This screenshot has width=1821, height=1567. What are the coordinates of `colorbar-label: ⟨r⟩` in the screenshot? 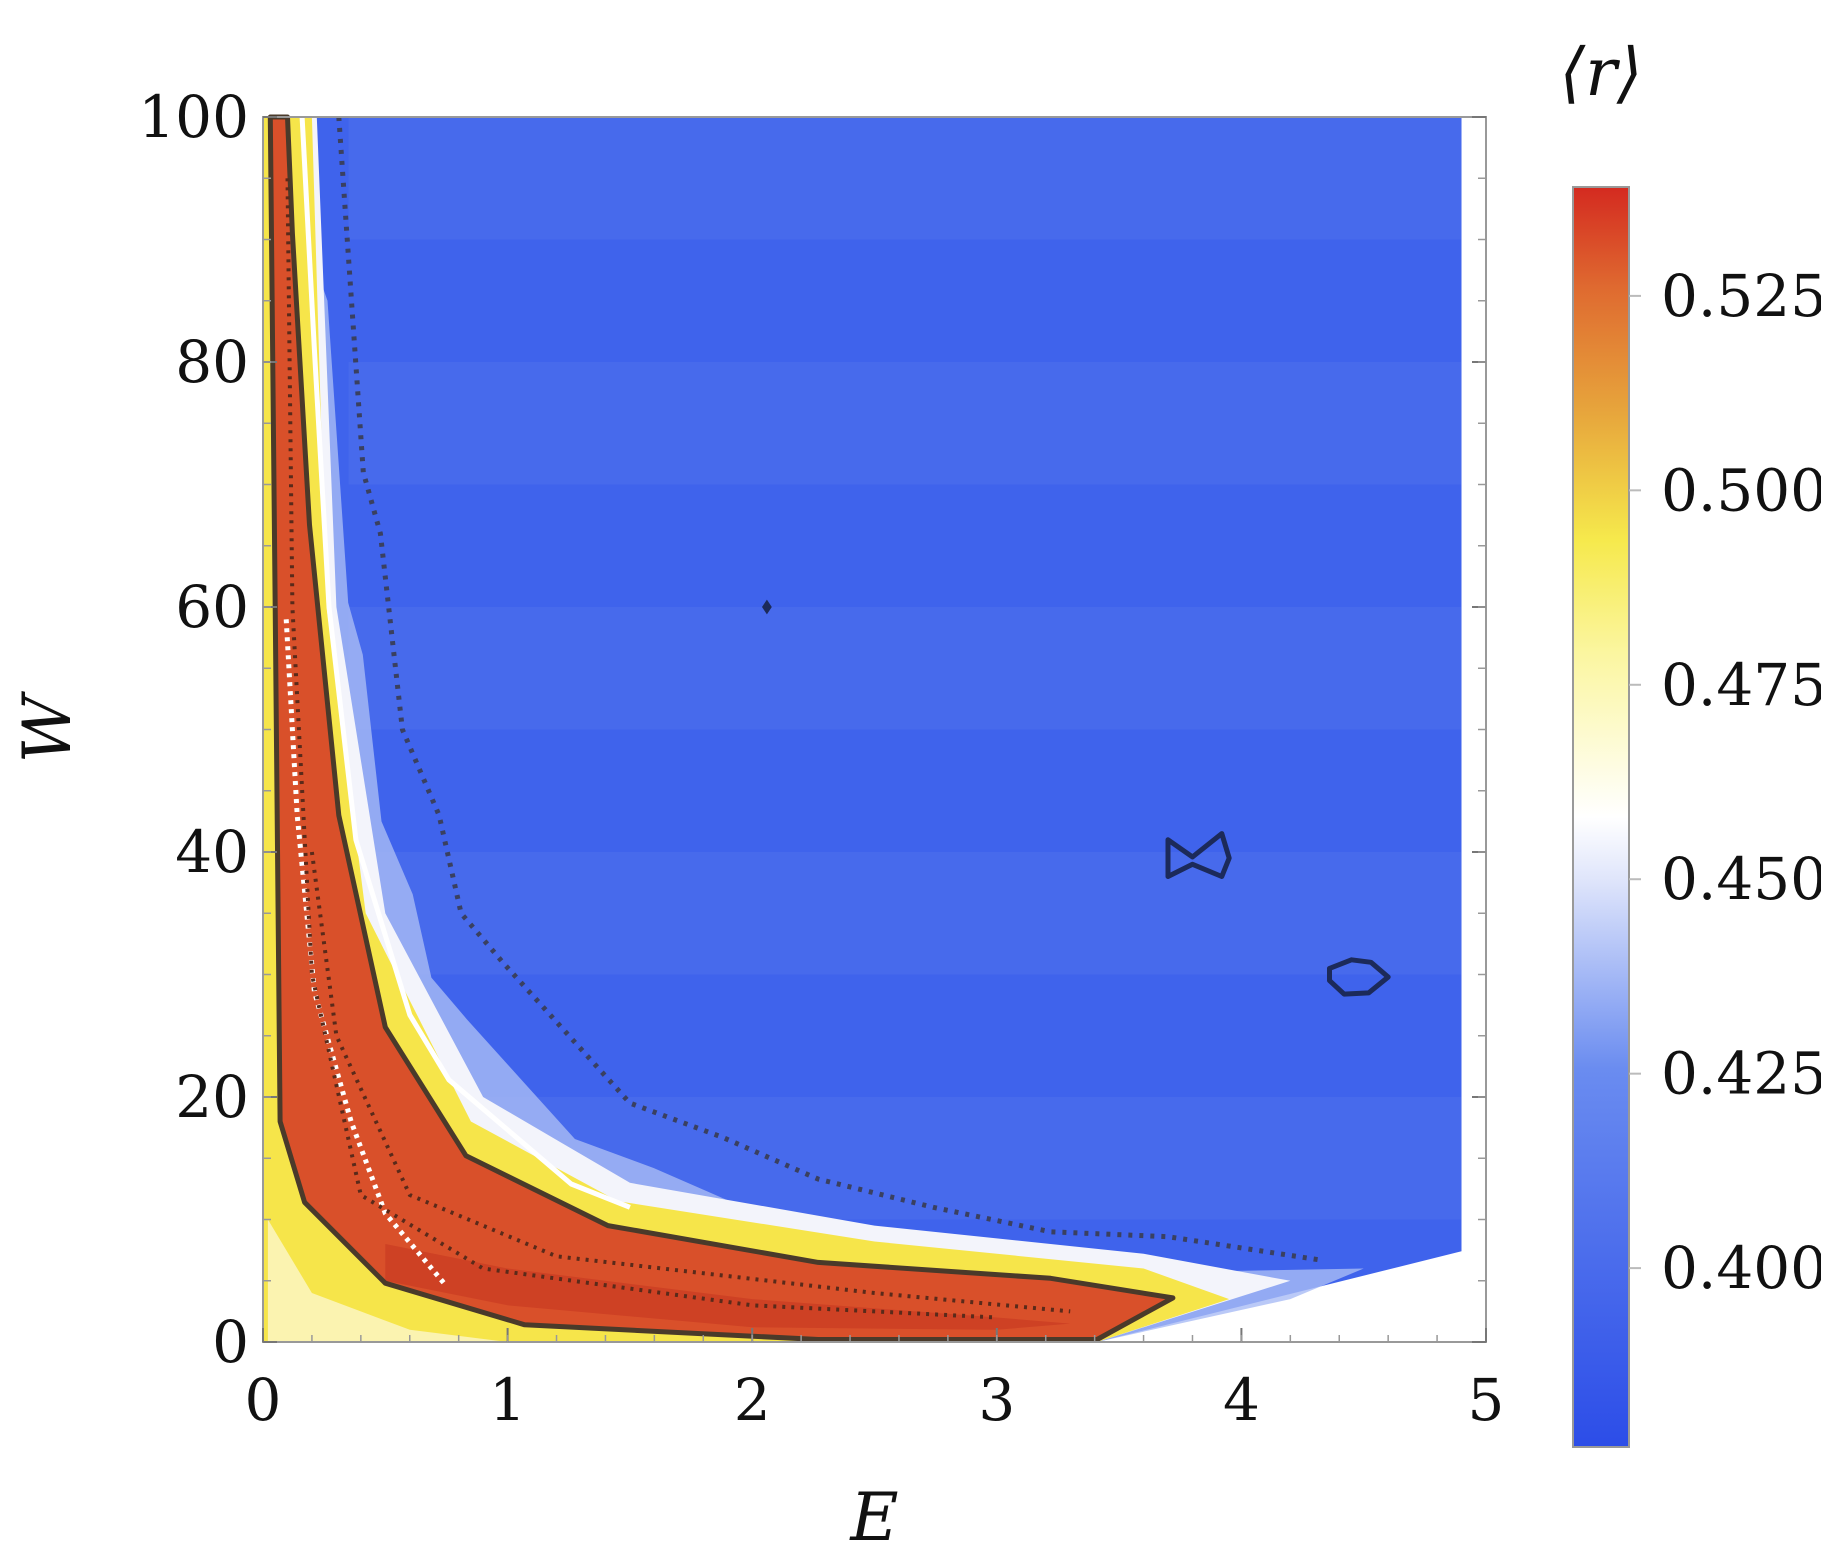 It's located at (1600, 72).